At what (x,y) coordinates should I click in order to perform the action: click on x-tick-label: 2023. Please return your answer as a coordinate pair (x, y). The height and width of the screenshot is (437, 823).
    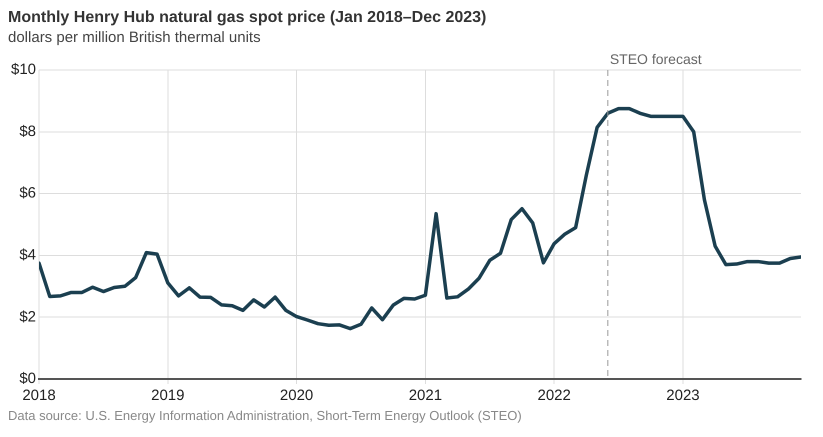
    Looking at the image, I should click on (683, 395).